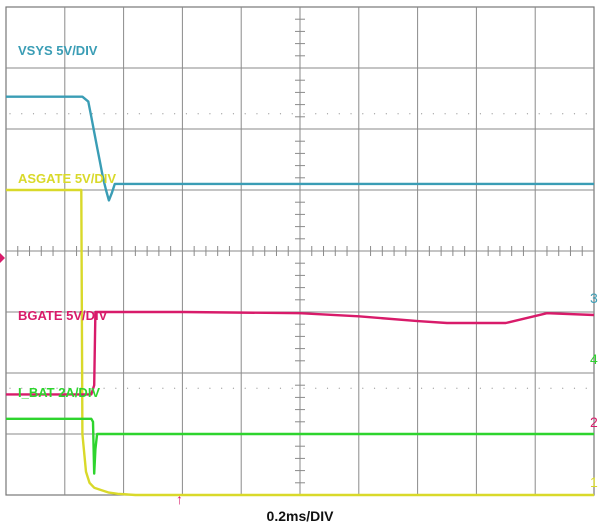  I want to click on series-label-asgate: ASGATE 5V/DIV, so click(67, 178).